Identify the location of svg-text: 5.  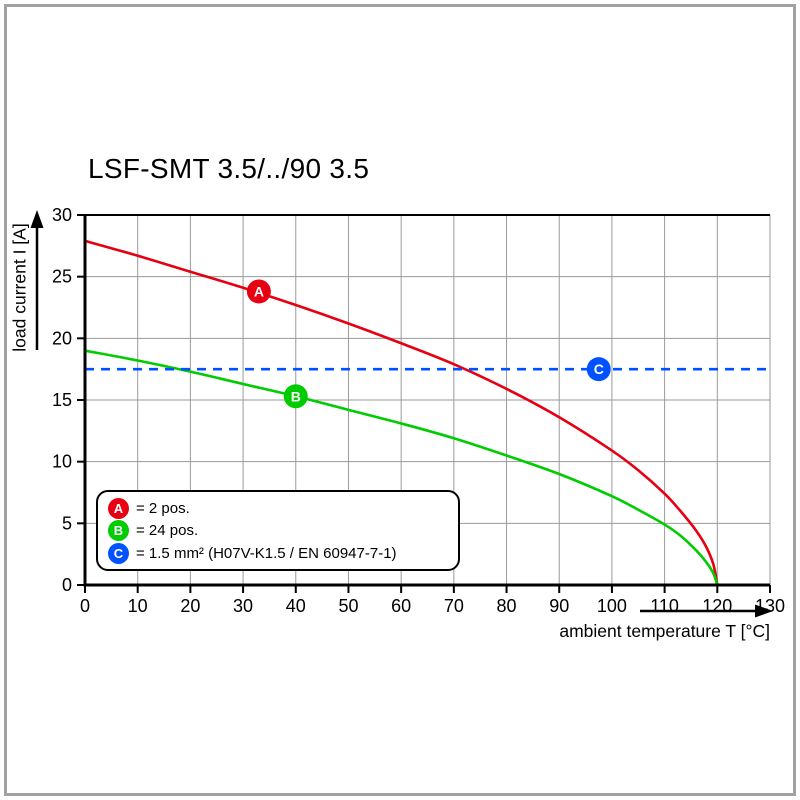
(67, 523).